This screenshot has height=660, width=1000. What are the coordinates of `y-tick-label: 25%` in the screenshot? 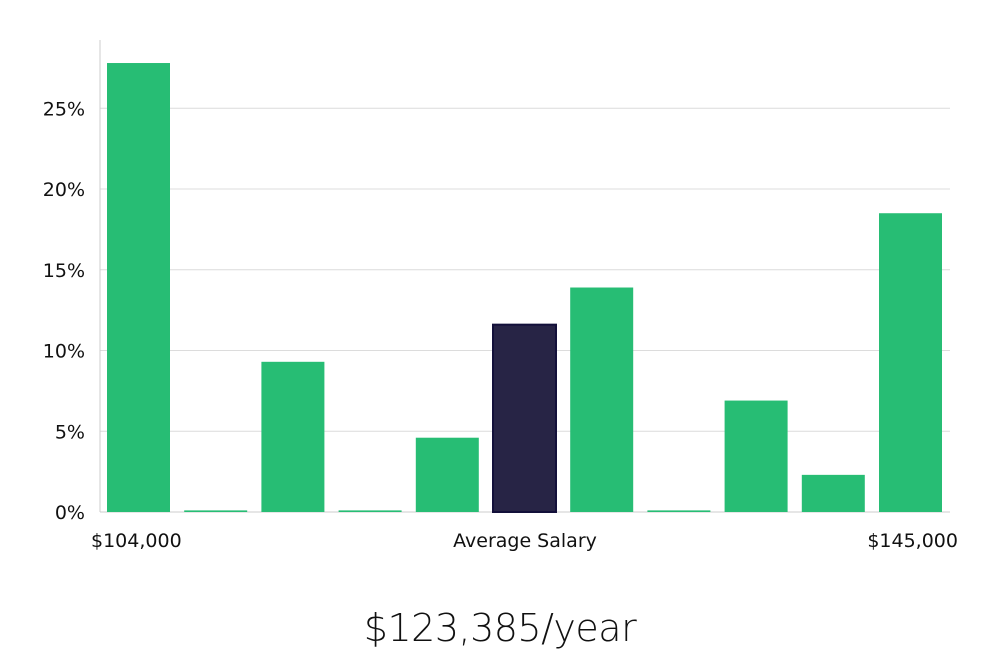 It's located at (64, 109).